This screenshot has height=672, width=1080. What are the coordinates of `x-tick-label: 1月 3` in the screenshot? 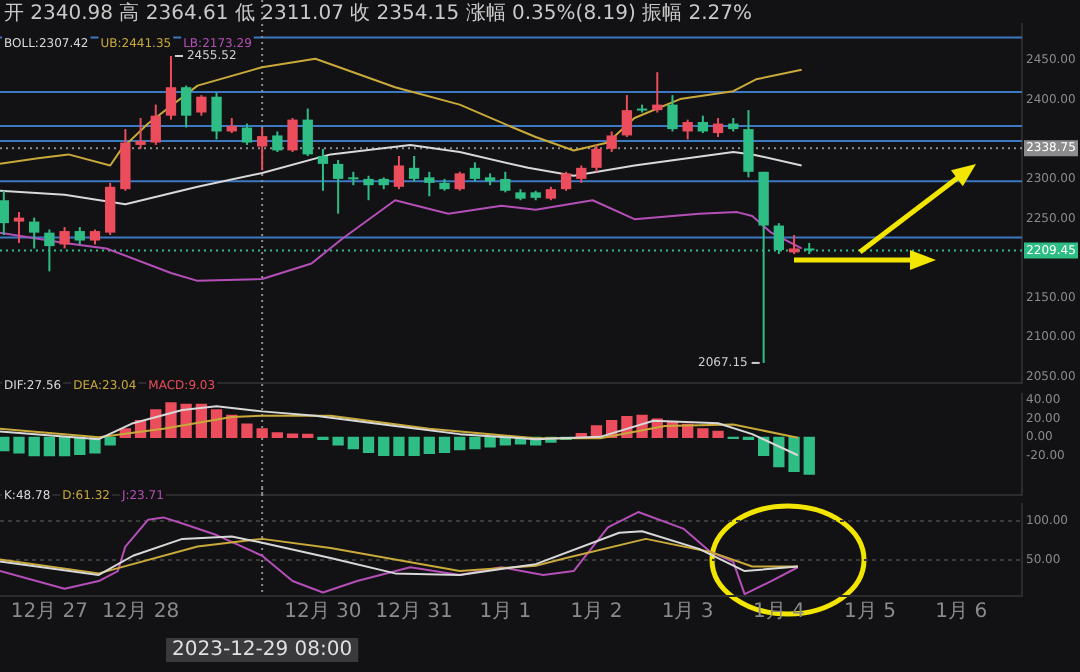 It's located at (687, 612).